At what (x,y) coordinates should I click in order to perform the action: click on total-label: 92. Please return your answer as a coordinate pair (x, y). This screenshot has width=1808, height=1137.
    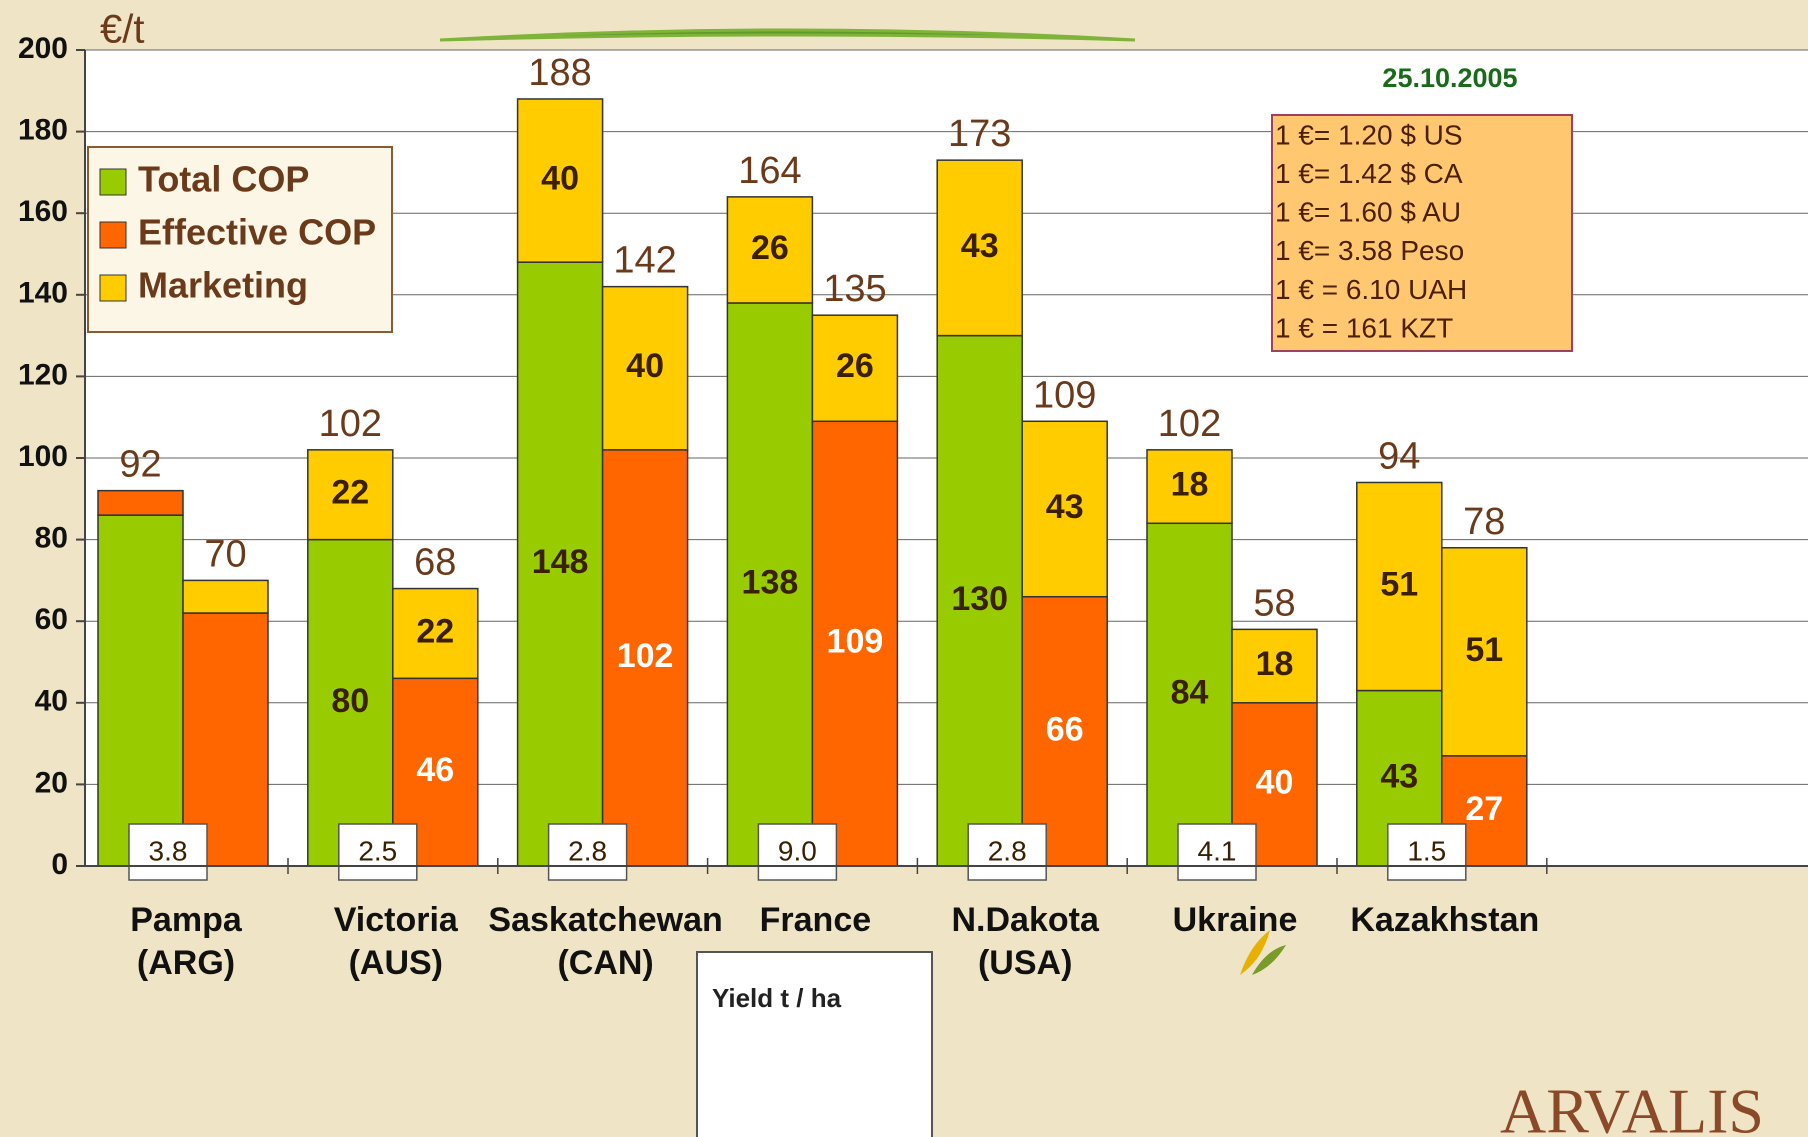
    Looking at the image, I should click on (140, 465).